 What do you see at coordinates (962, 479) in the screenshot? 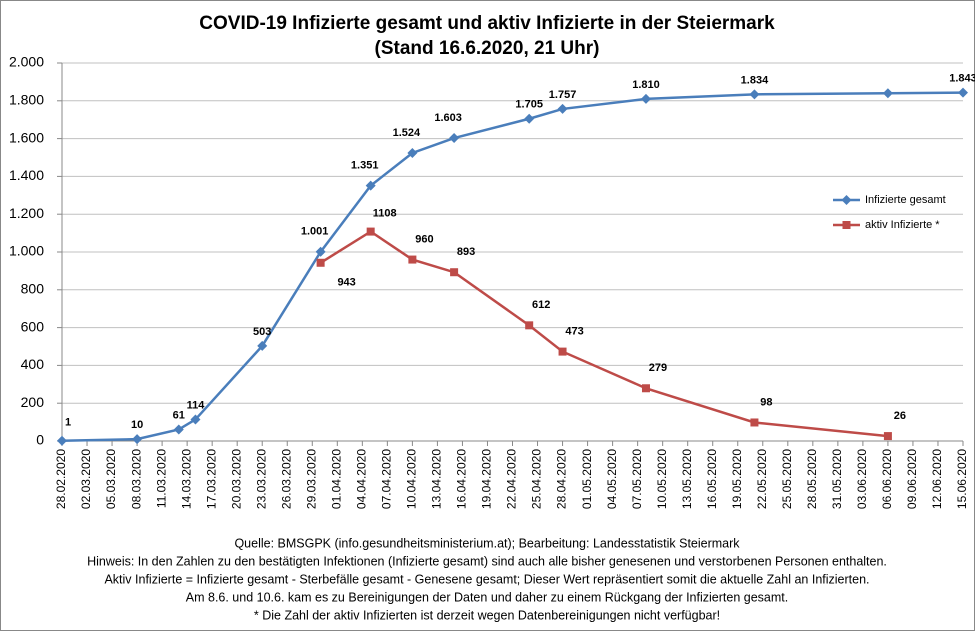
I see `x-tick-label: 15.06.2020` at bounding box center [962, 479].